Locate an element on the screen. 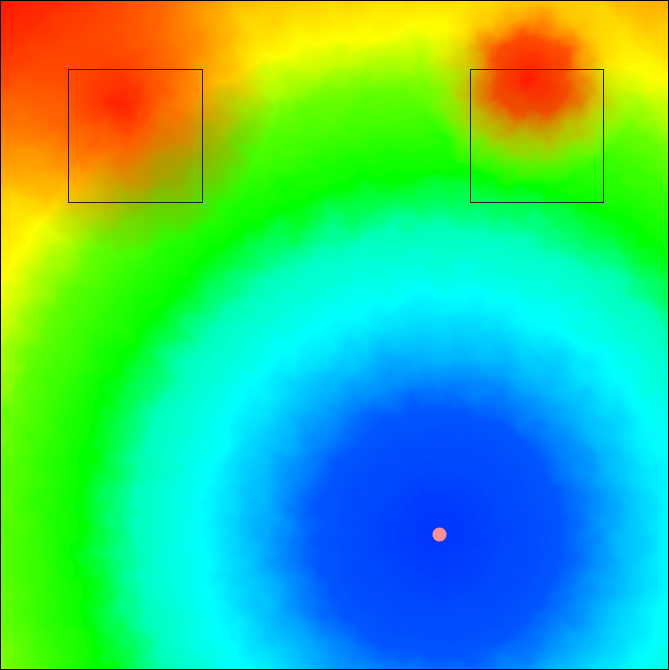  region-box-left is located at coordinates (135, 136).